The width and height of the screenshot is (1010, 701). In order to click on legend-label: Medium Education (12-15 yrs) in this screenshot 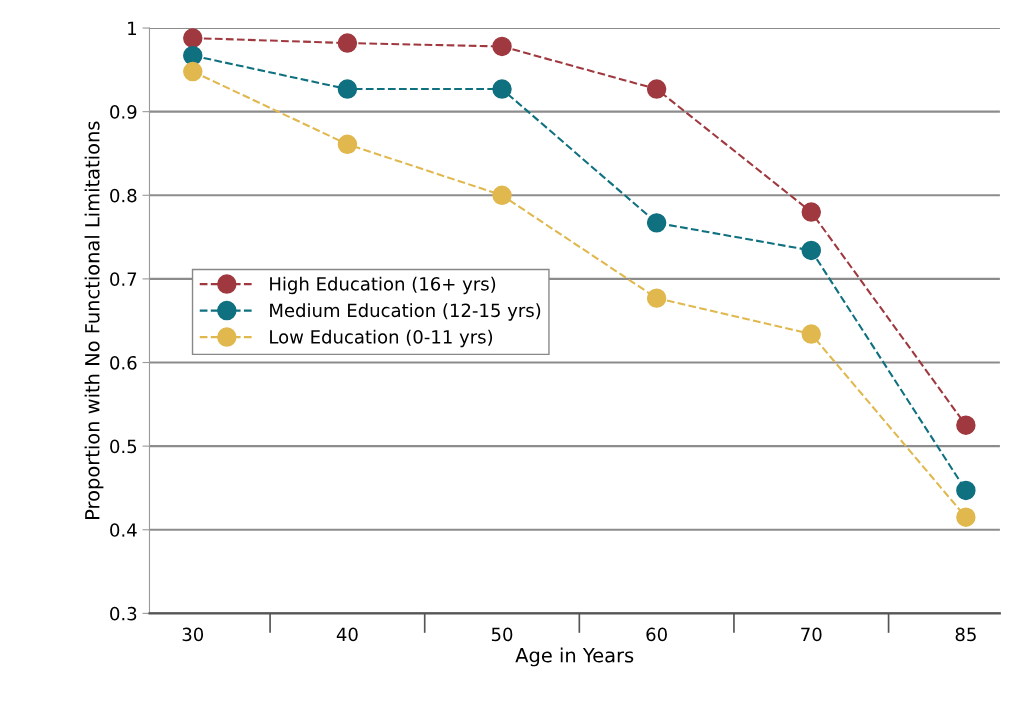, I will do `click(405, 312)`.